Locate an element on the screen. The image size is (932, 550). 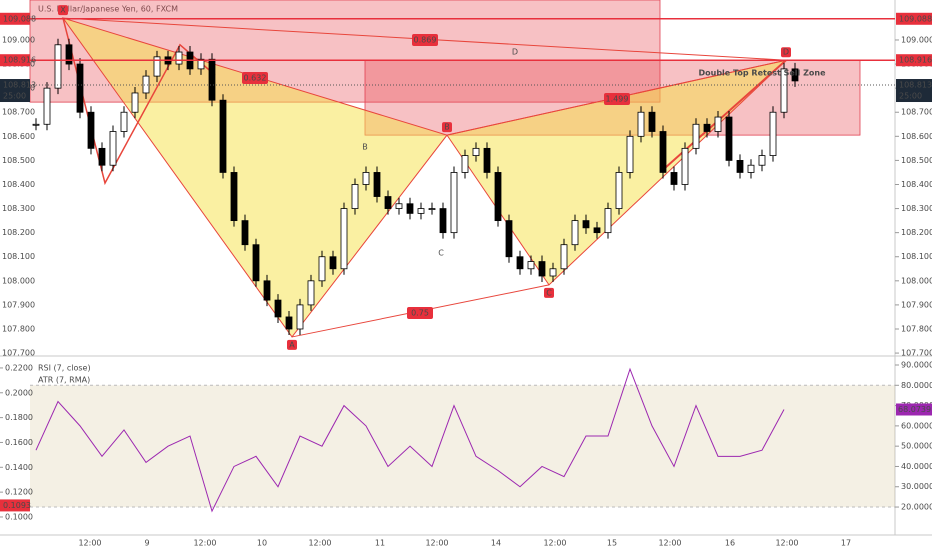
chart-title: U.S. Dollar/Japanese Yen, 60, FXCM is located at coordinates (108, 9).